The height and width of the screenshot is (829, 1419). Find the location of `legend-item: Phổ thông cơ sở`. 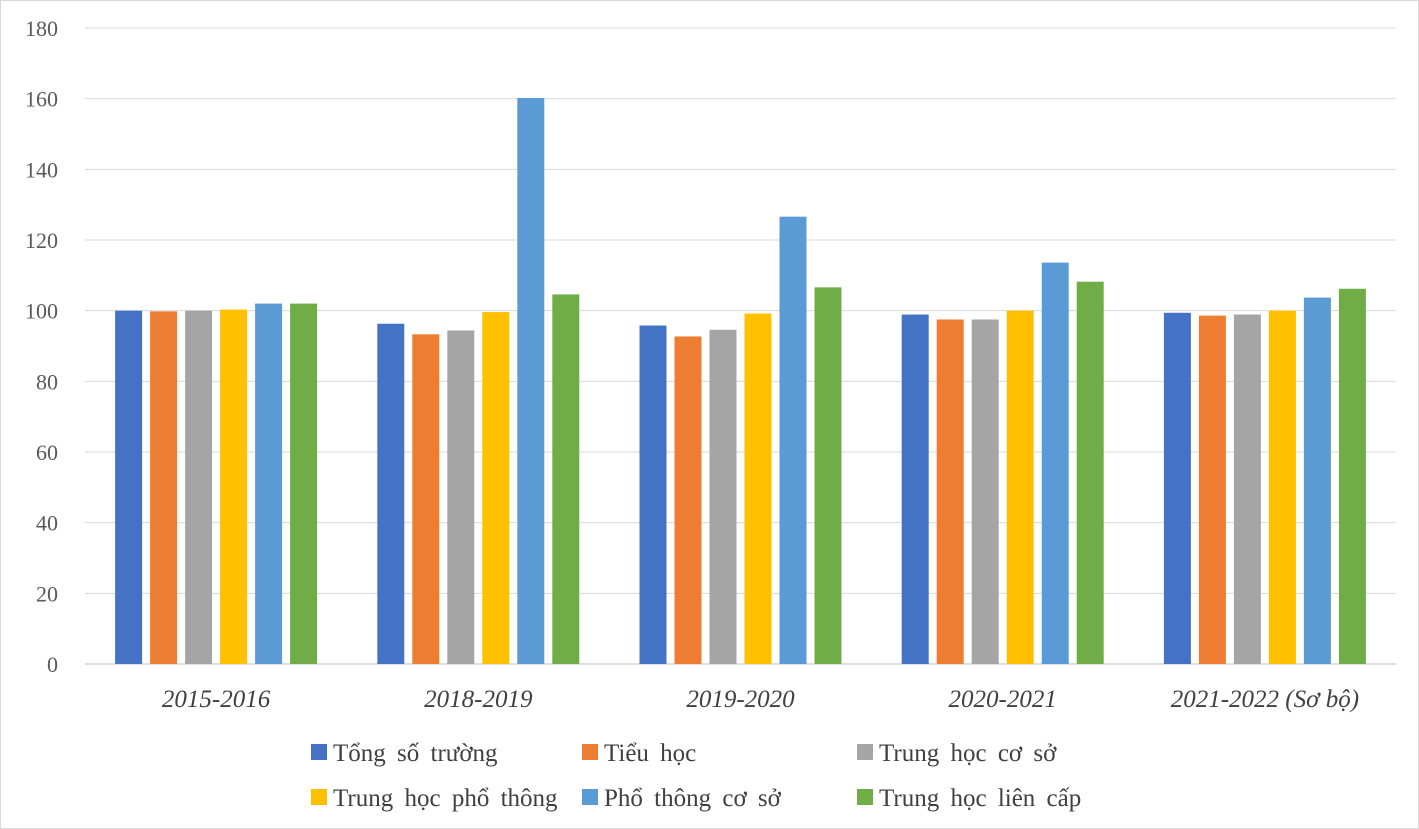

legend-item: Phổ thông cơ sở is located at coordinates (682, 798).